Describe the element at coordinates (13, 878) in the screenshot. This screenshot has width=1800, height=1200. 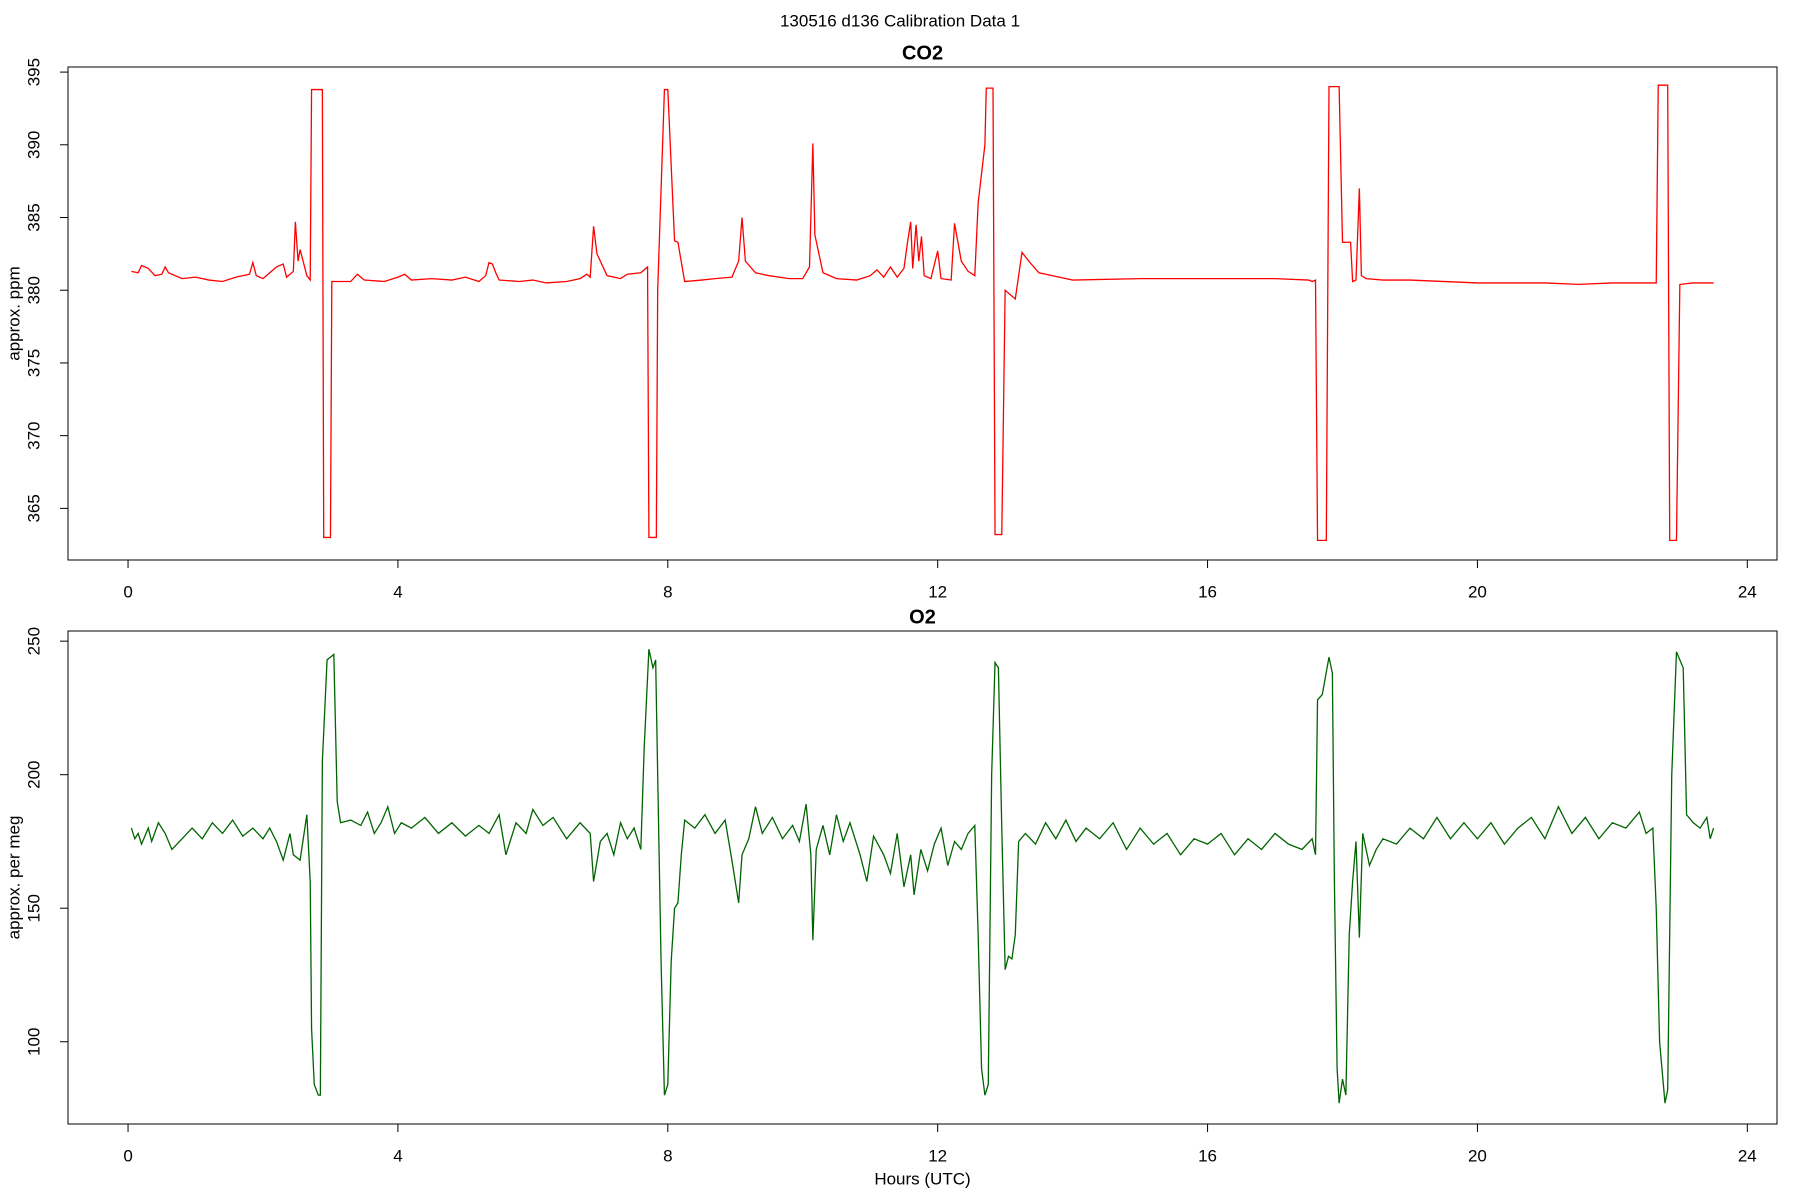
I see `y-axis-label: approx. per meg` at that location.